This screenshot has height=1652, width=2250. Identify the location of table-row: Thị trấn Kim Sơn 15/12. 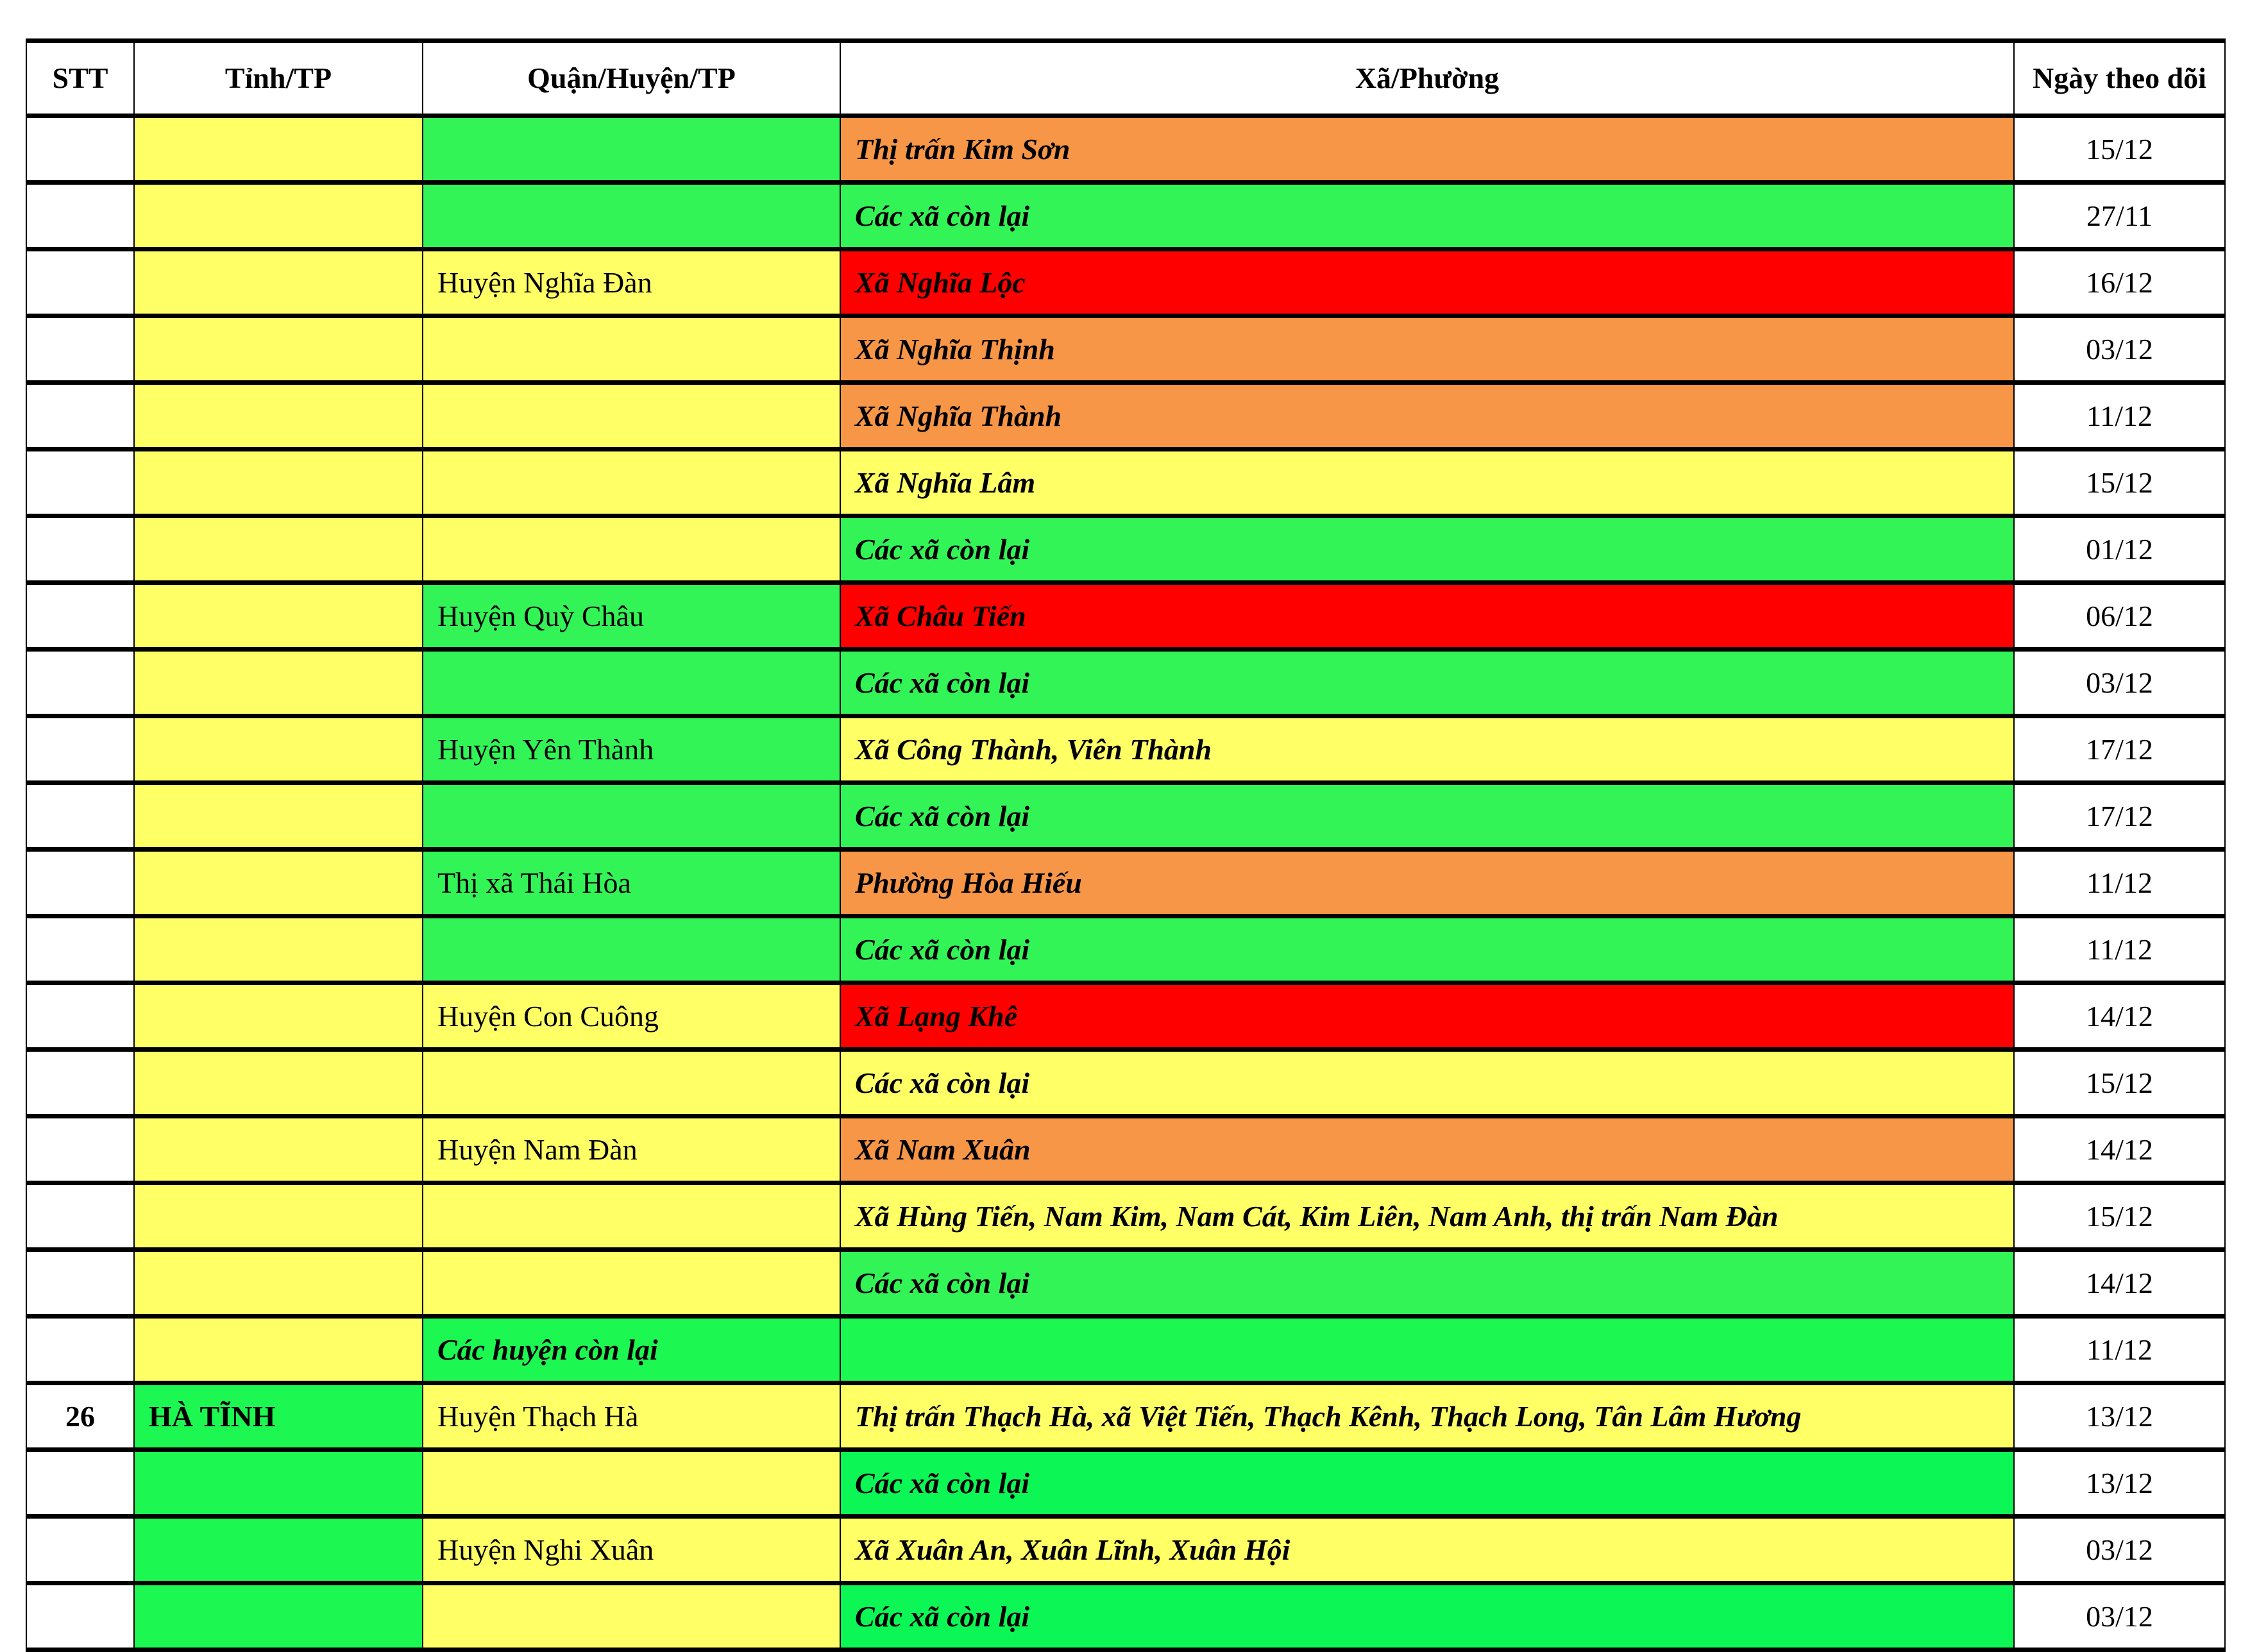
(1126, 149).